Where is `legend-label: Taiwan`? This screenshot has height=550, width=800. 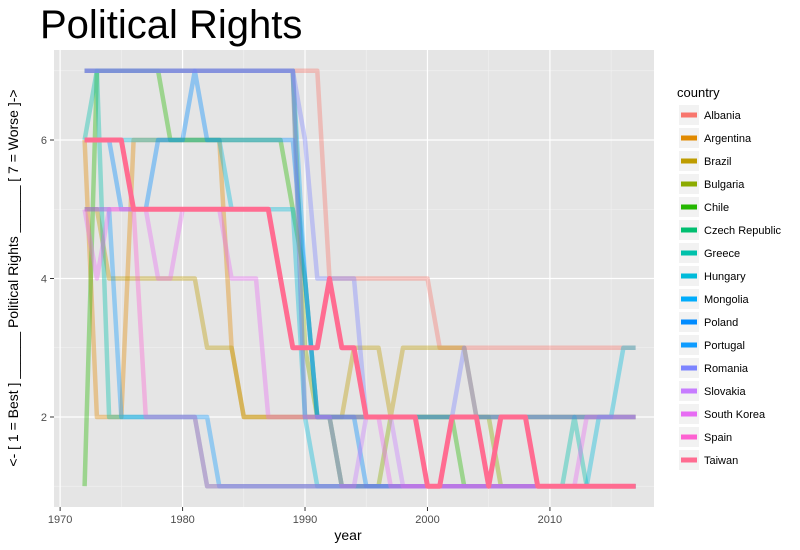
legend-label: Taiwan is located at coordinates (721, 461).